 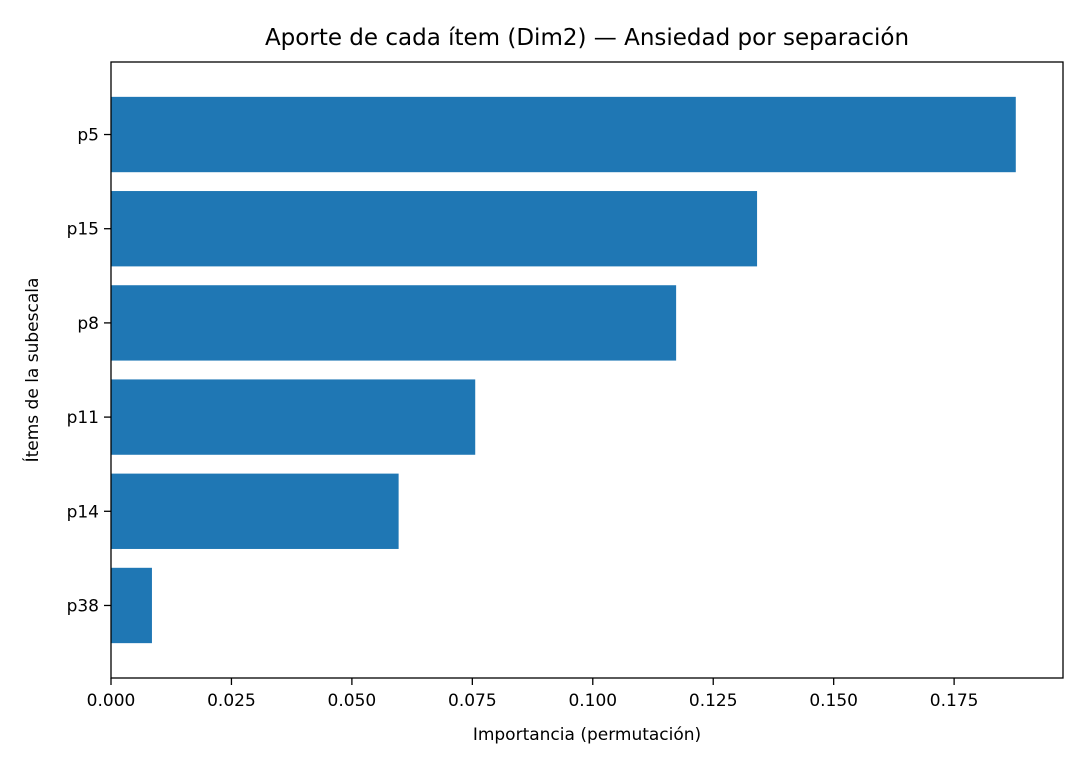 What do you see at coordinates (83, 418) in the screenshot?
I see `y-tick-label-p11: p11` at bounding box center [83, 418].